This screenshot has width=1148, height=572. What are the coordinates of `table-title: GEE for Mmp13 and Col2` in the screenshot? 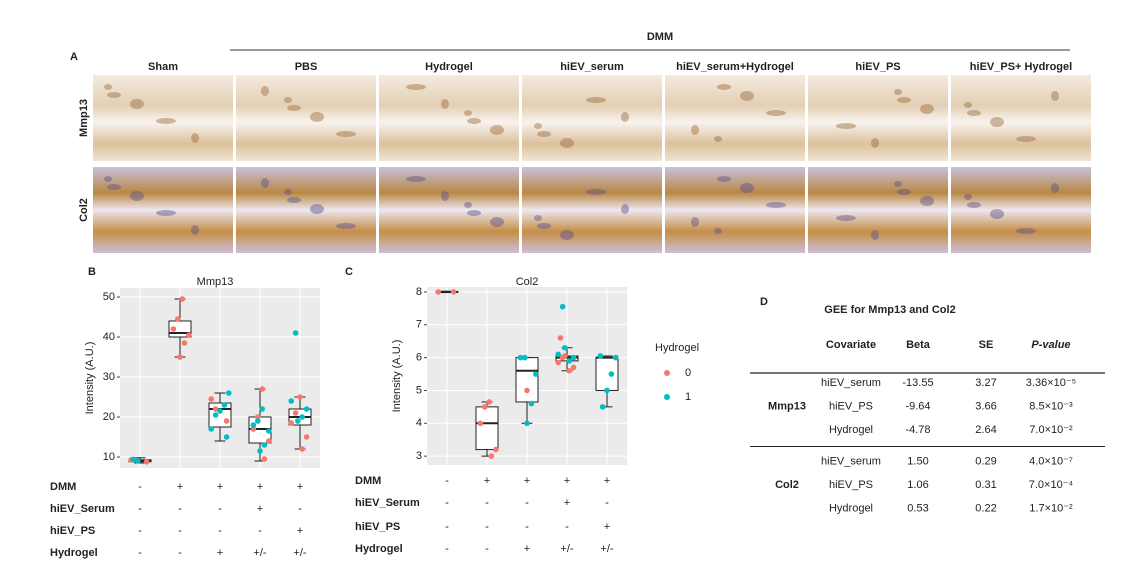 It's located at (889, 310).